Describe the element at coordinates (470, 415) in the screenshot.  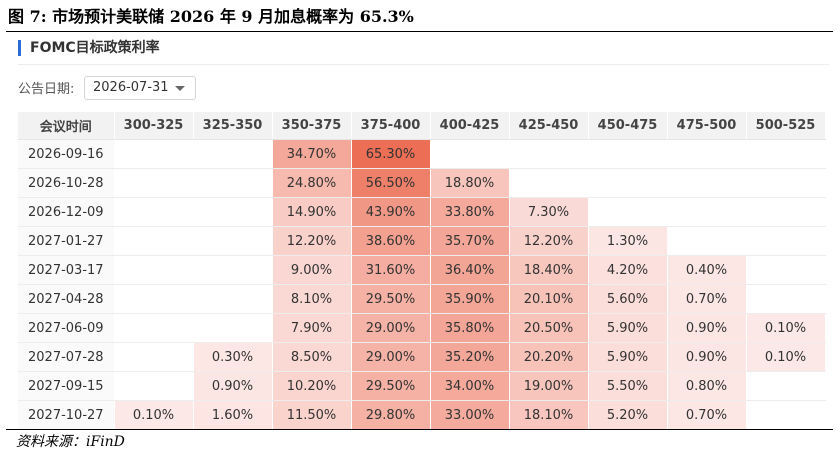
I see `probability-cell: 33.00%` at that location.